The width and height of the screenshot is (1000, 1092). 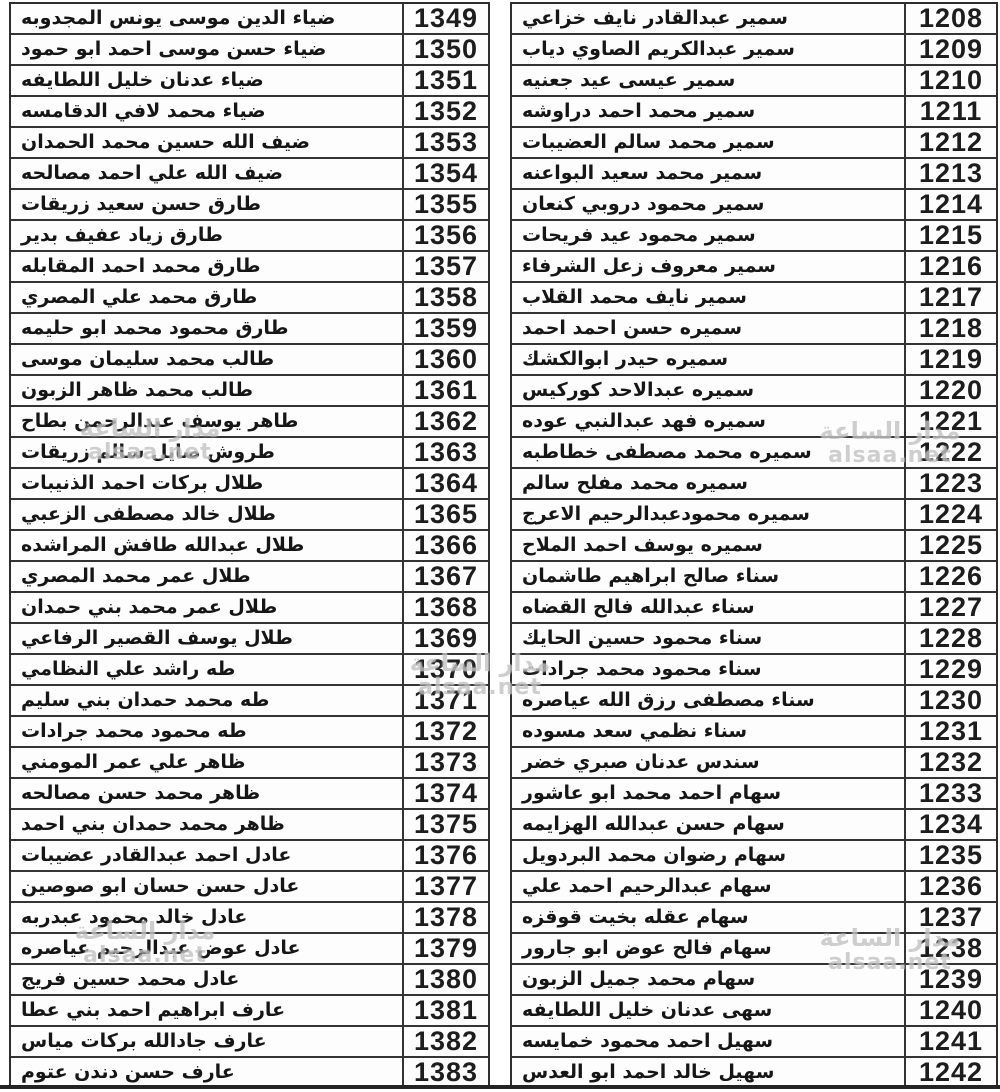 I want to click on sequence-number-cell: 1383, so click(x=445, y=1073).